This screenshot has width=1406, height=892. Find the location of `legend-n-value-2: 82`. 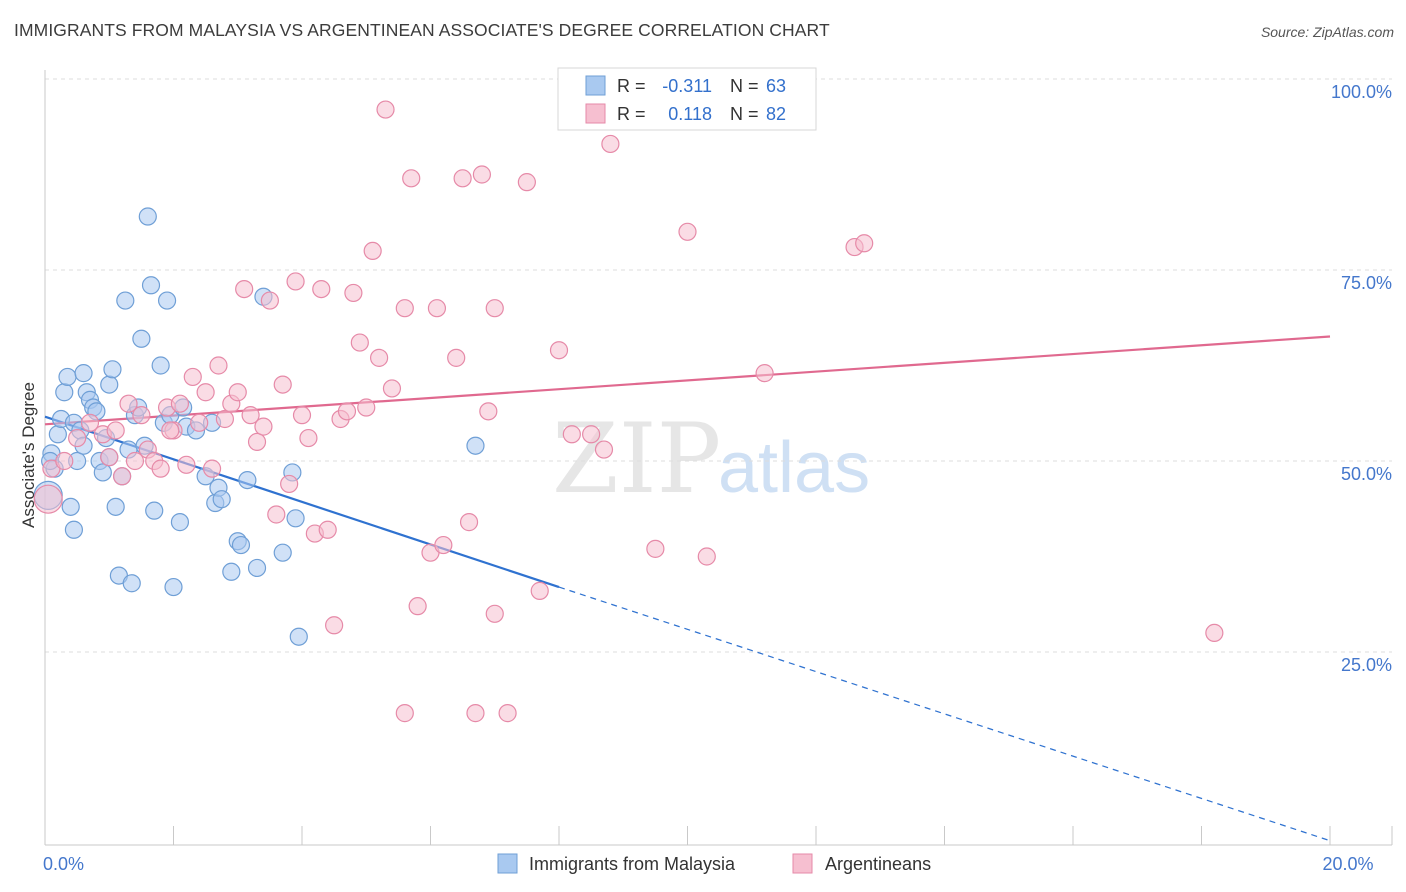

legend-n-value-2: 82 is located at coordinates (776, 114).